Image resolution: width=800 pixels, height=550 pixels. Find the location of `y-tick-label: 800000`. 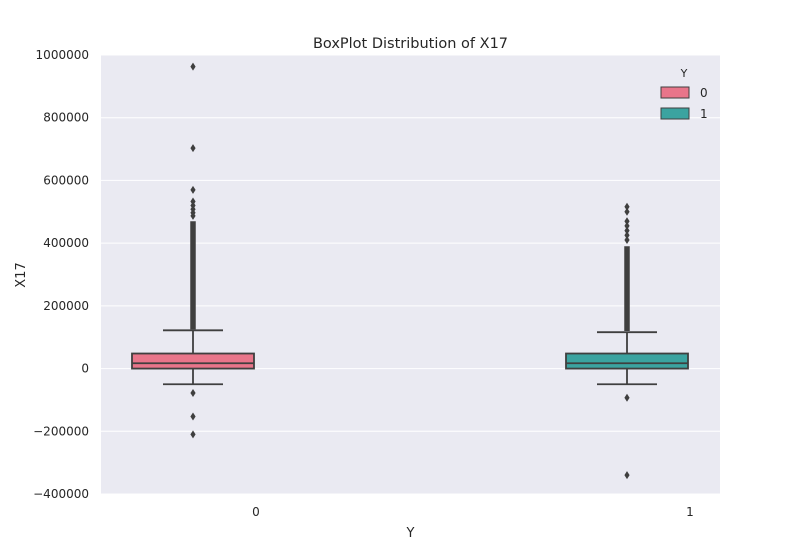

y-tick-label: 800000 is located at coordinates (66, 118).